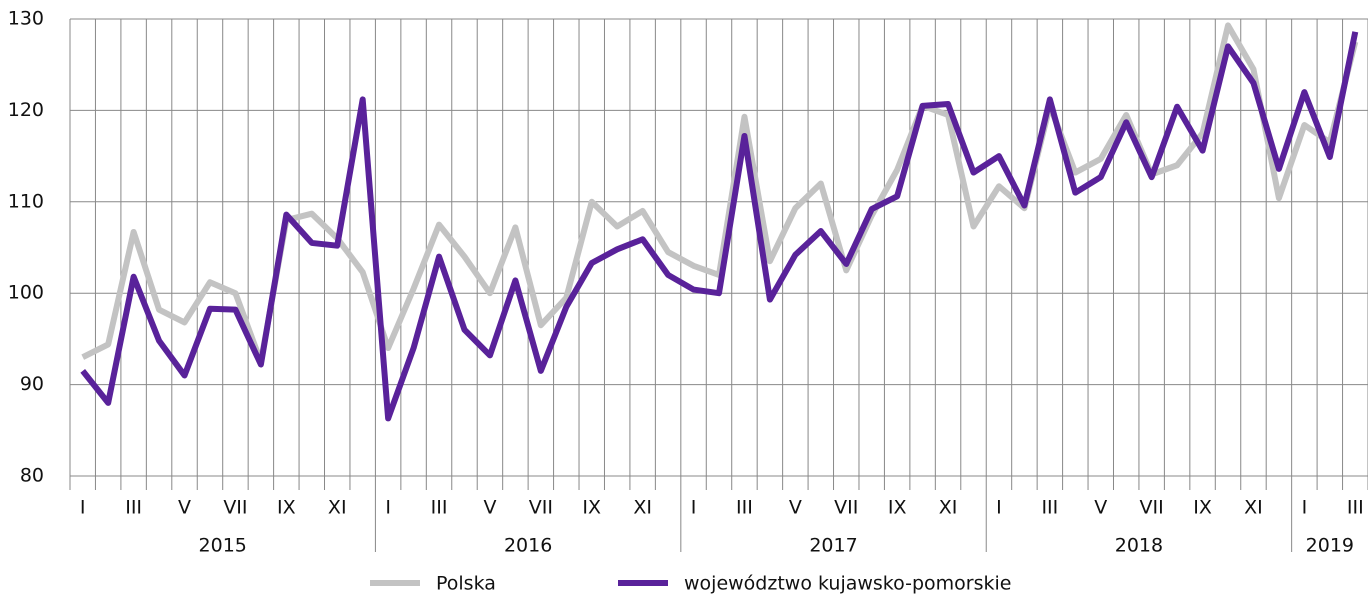  Describe the element at coordinates (223, 546) in the screenshot. I see `year-label: 2015` at that location.